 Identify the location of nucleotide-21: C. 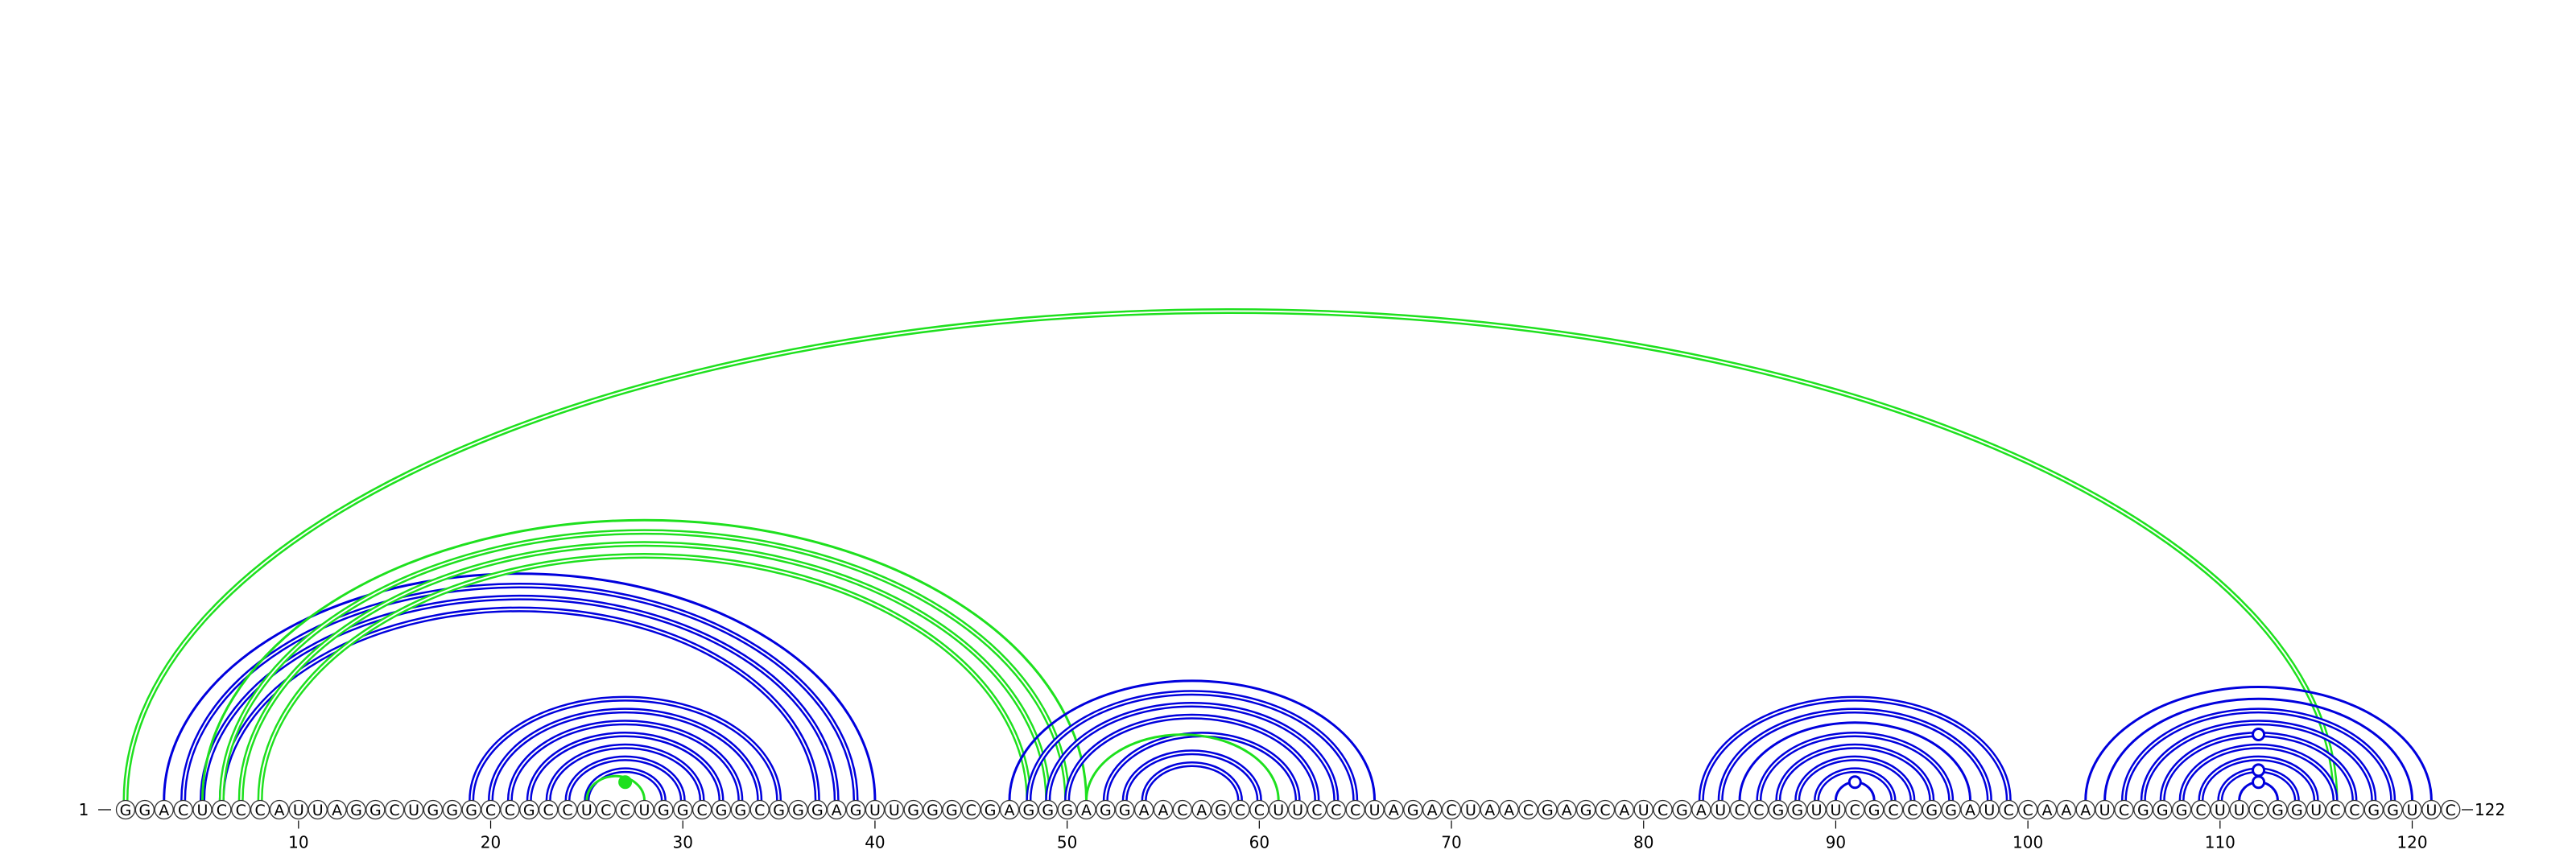
(510, 809).